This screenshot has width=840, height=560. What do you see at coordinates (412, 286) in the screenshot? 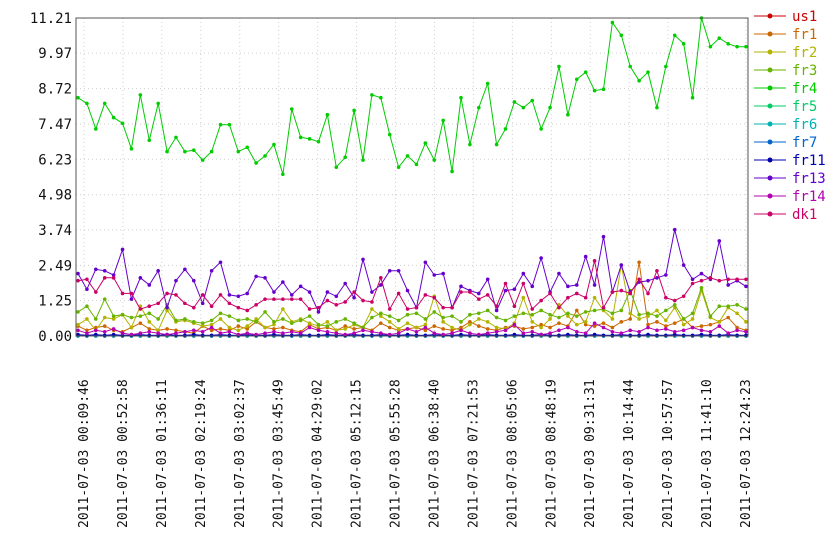
I see `series-dk1` at bounding box center [412, 286].